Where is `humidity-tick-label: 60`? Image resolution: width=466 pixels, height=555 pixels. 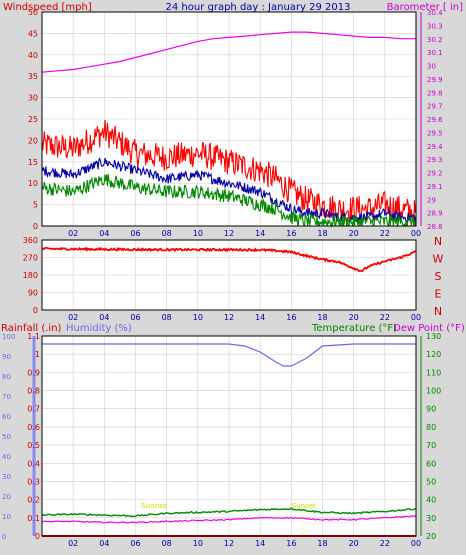
humidity-tick-label: 60 is located at coordinates (6, 417).